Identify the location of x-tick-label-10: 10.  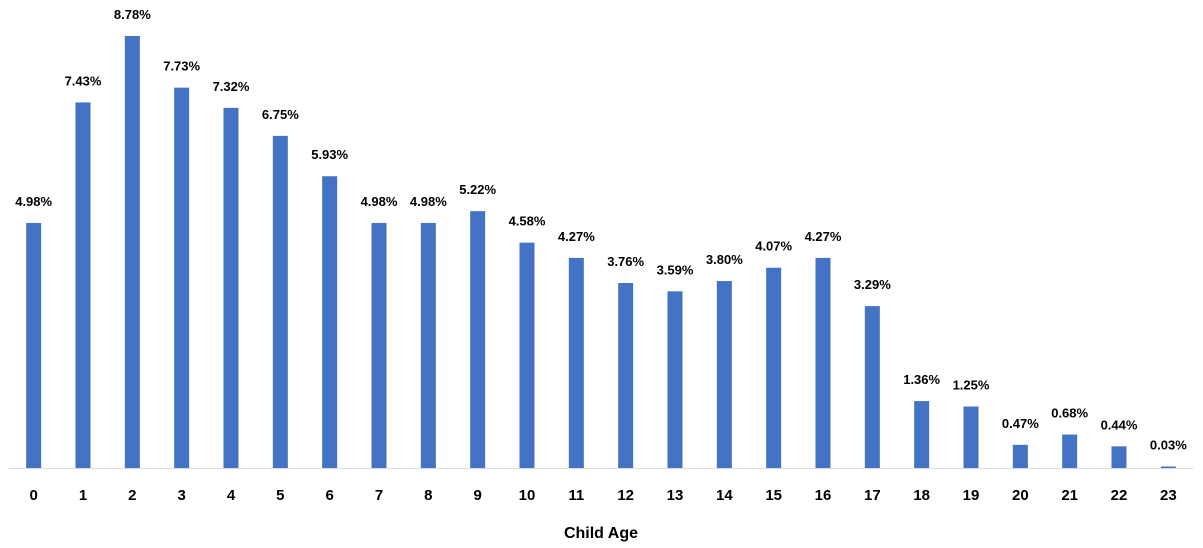
(527, 495).